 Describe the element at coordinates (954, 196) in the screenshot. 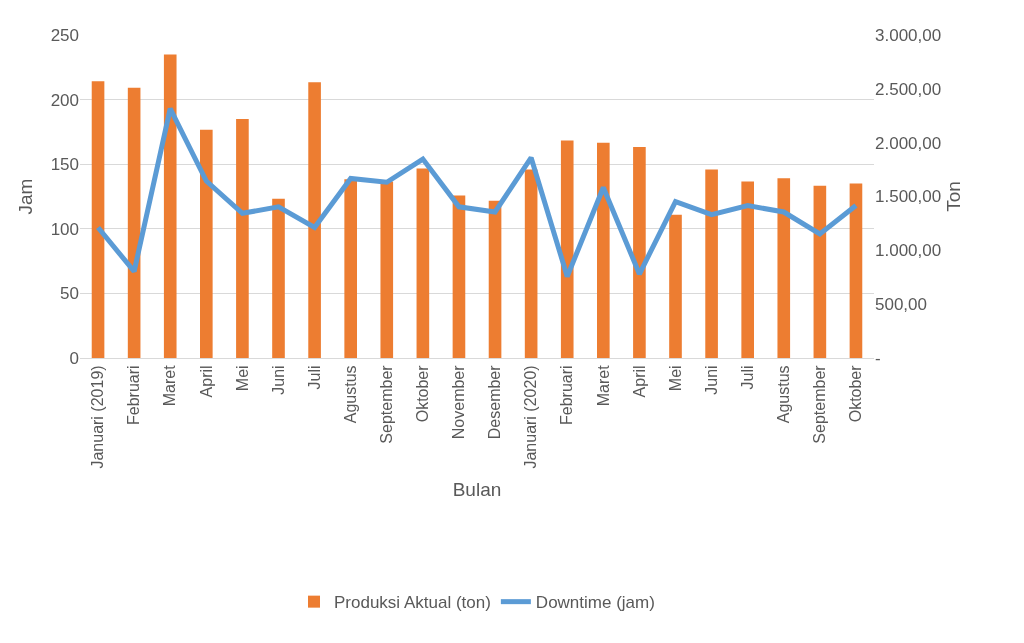

I see `y2-axis-title: Ton` at that location.